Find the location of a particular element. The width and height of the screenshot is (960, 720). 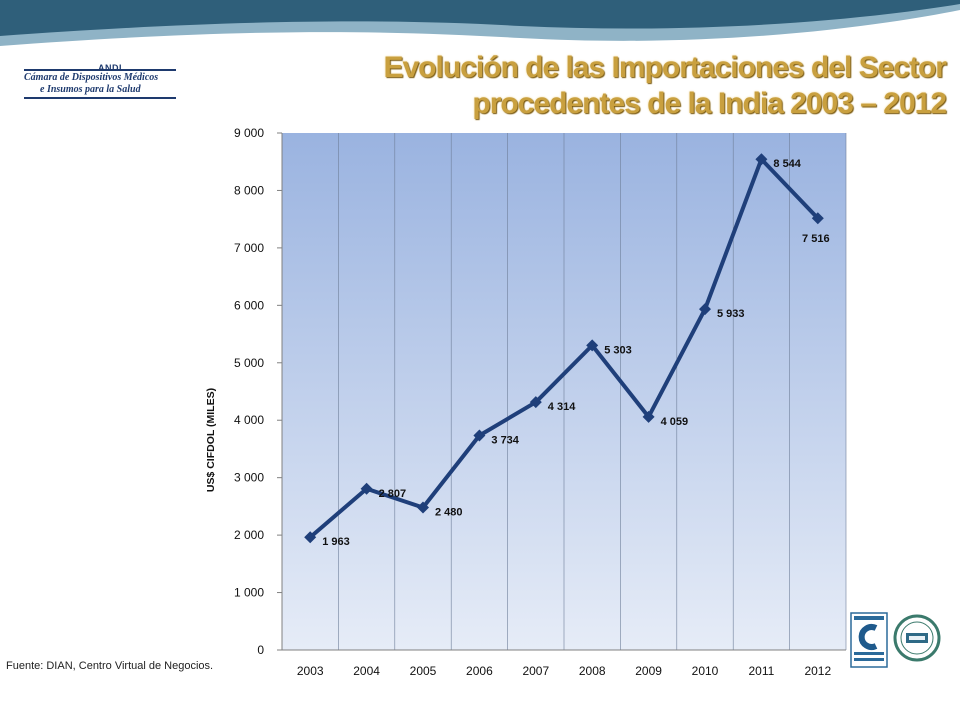

x-tick-label: 2011 is located at coordinates (761, 671).